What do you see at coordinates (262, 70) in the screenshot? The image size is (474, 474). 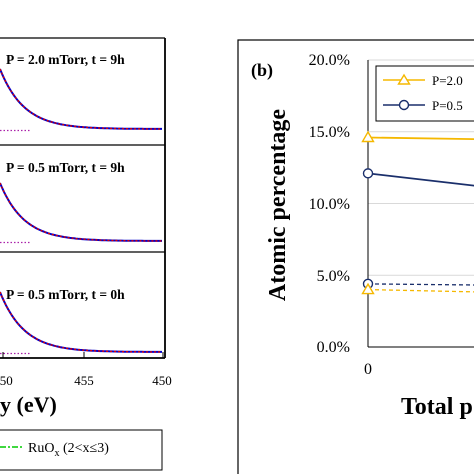 I see `panel-b-label: (b)` at bounding box center [262, 70].